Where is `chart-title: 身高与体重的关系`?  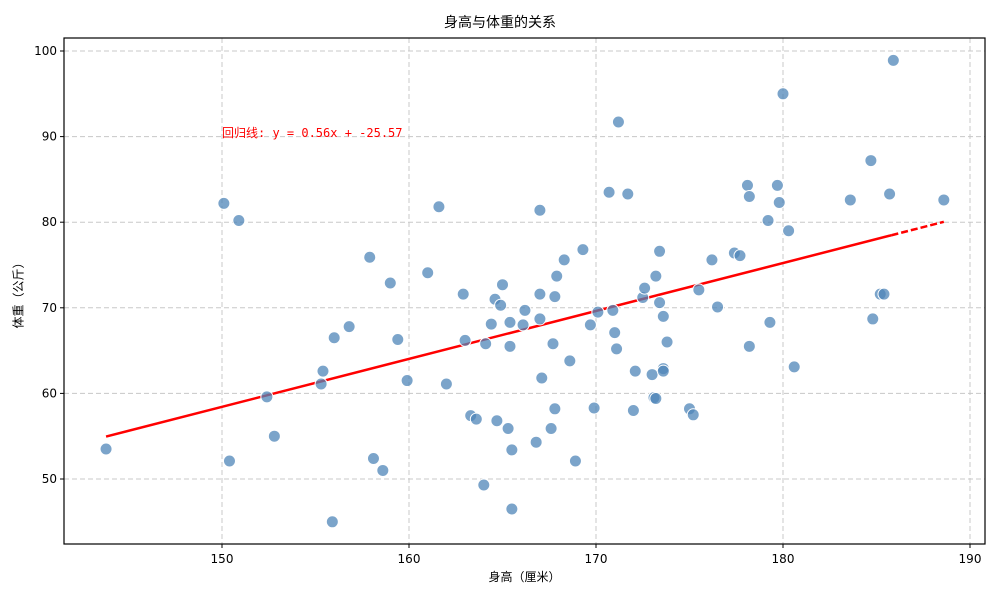 chart-title: 身高与体重的关系 is located at coordinates (500, 23).